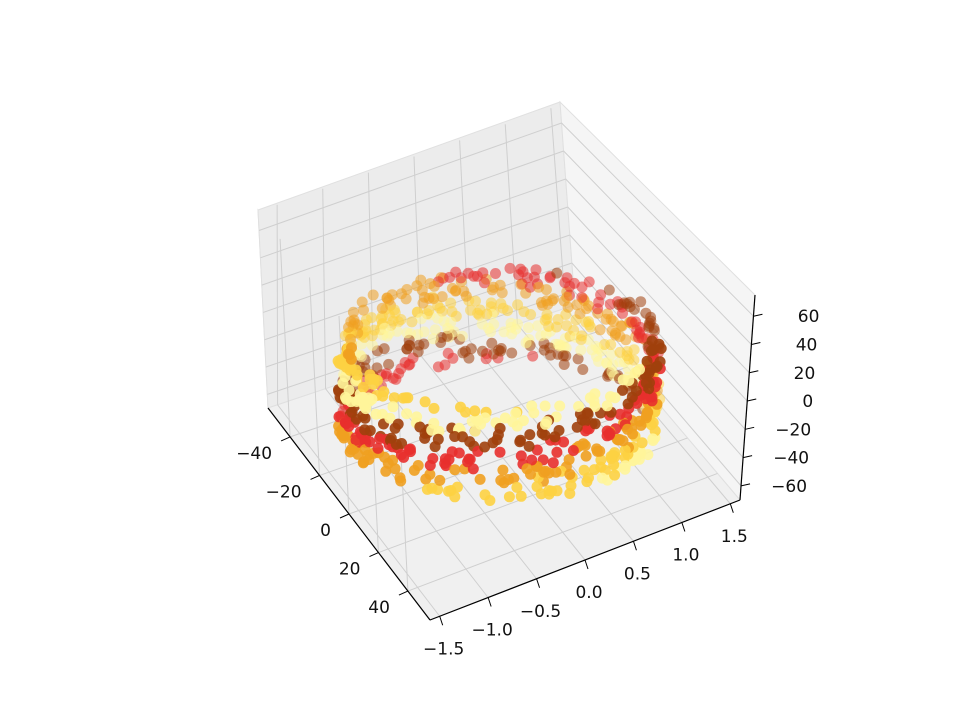 The height and width of the screenshot is (725, 960). Describe the element at coordinates (734, 537) in the screenshot. I see `y-tick-label-6: 1.5` at that location.